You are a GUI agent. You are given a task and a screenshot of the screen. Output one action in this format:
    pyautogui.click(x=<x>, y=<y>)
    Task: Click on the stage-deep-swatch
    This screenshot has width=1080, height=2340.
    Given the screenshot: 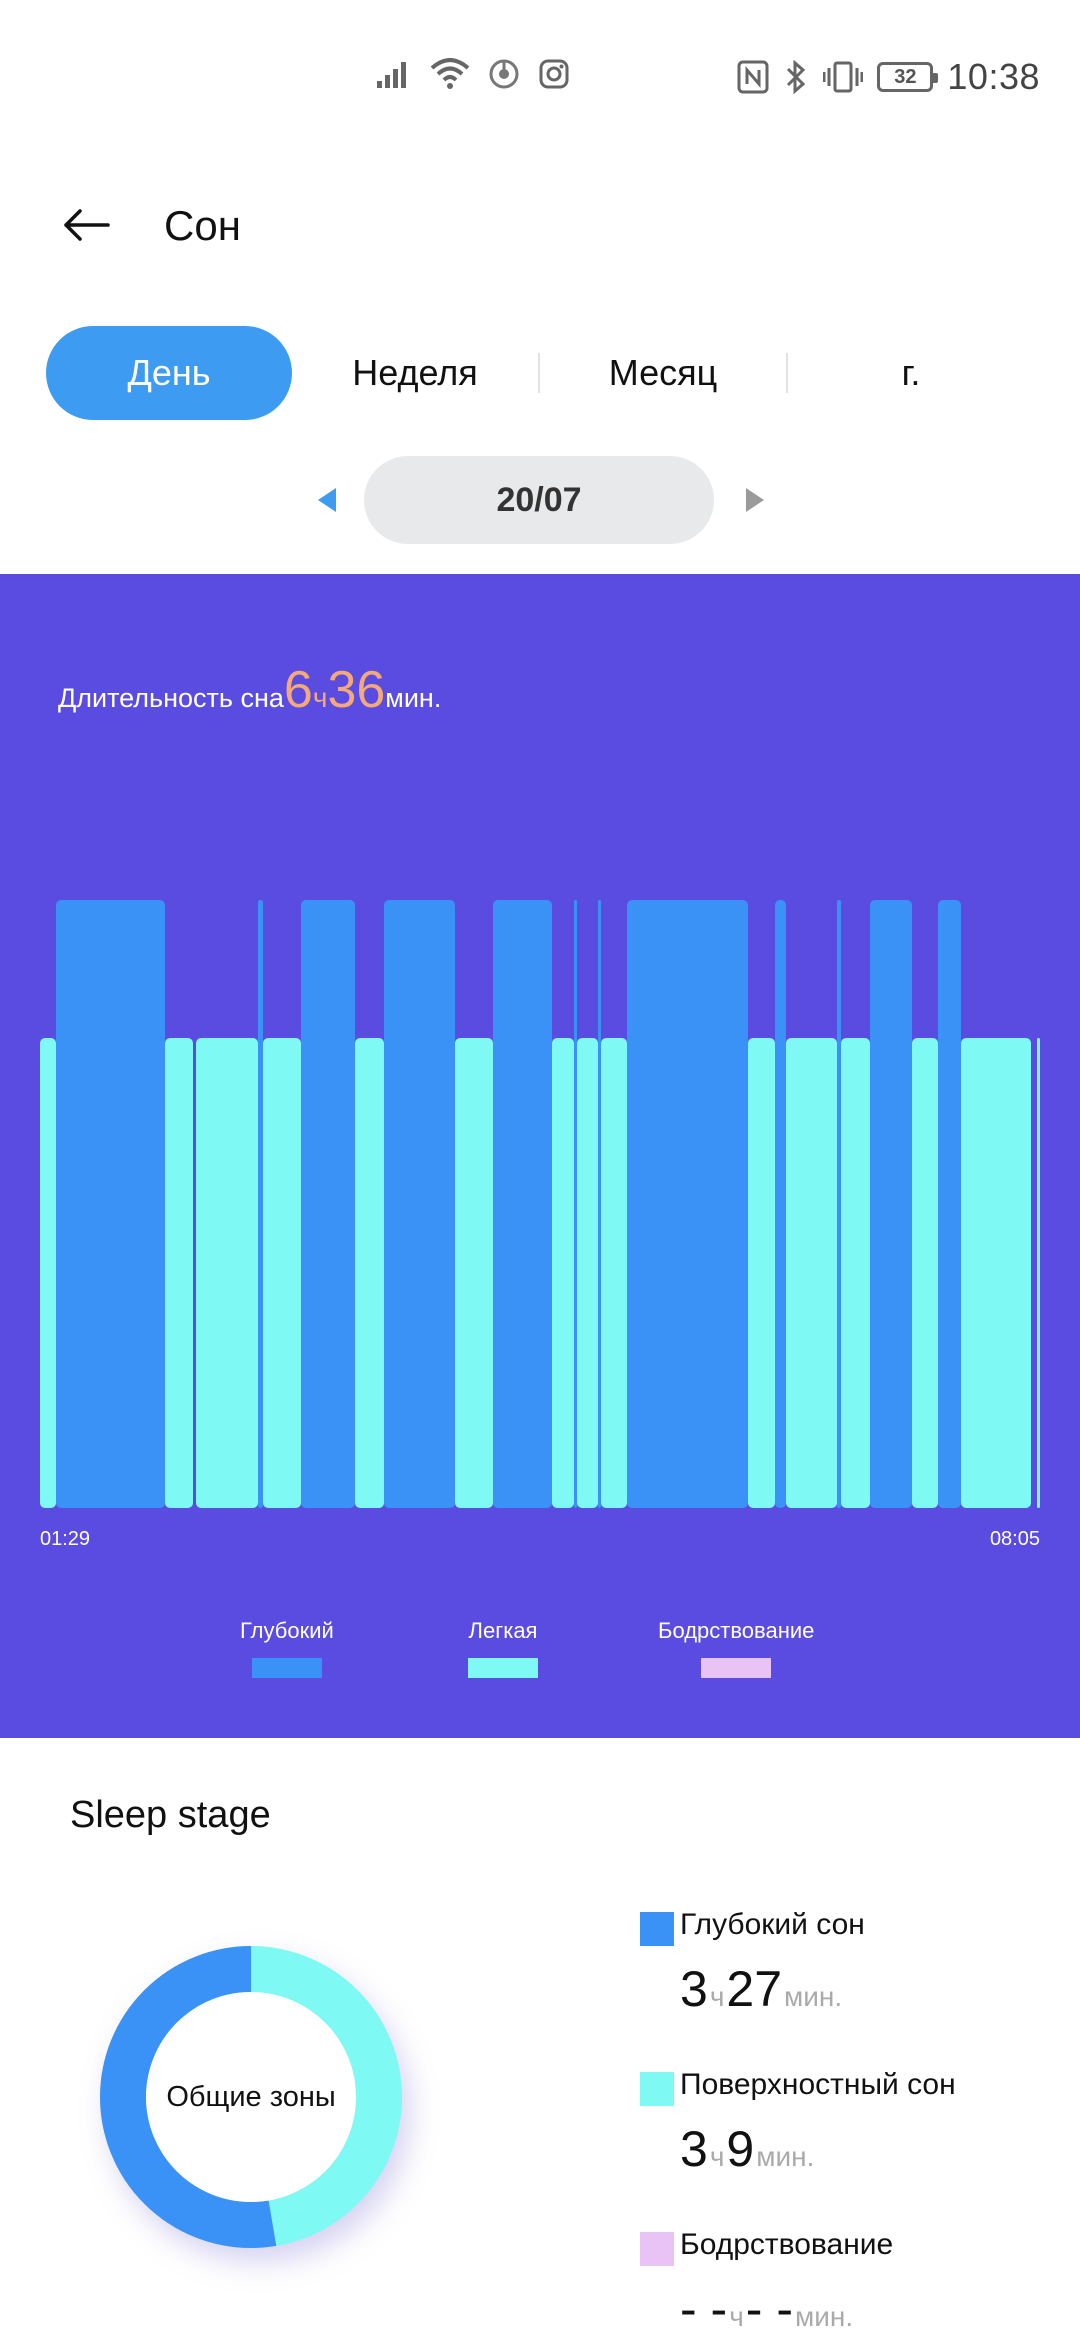 What is the action you would take?
    pyautogui.click(x=657, y=1929)
    